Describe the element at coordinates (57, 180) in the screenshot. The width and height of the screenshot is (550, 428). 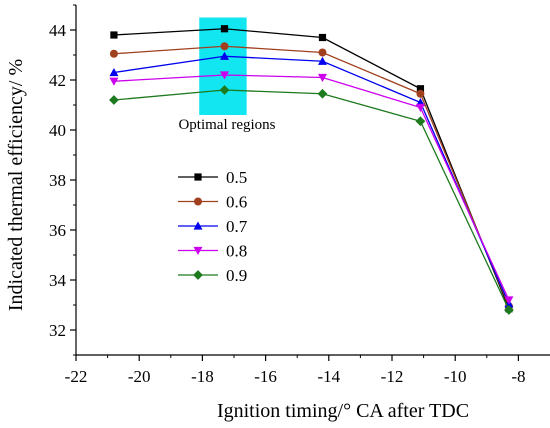
I see `y-tick-label: 38` at that location.